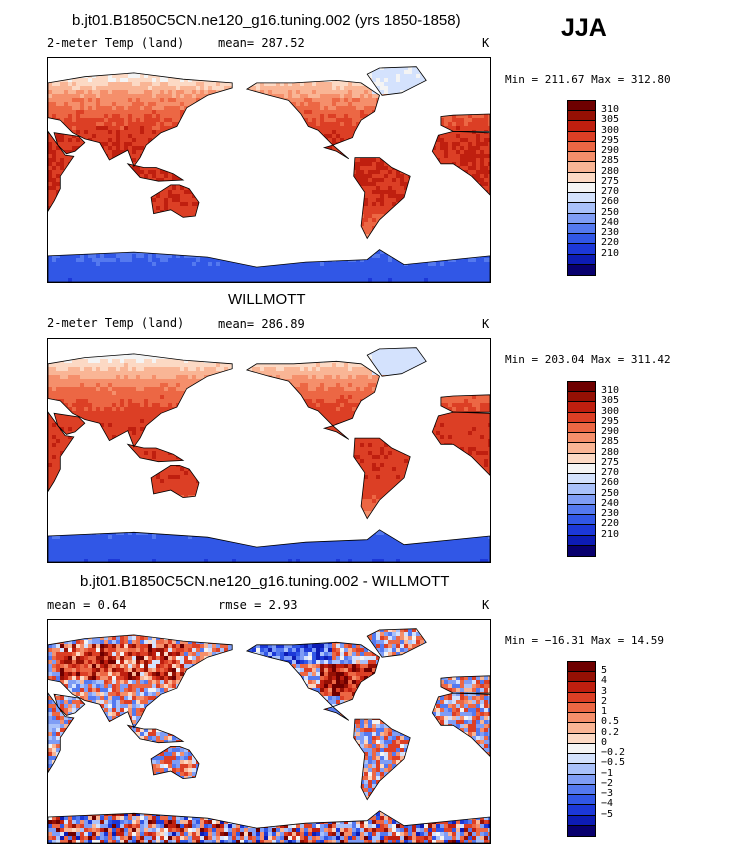 This screenshot has height=847, width=733. I want to click on colorbar-tick-label: 290, so click(610, 432).